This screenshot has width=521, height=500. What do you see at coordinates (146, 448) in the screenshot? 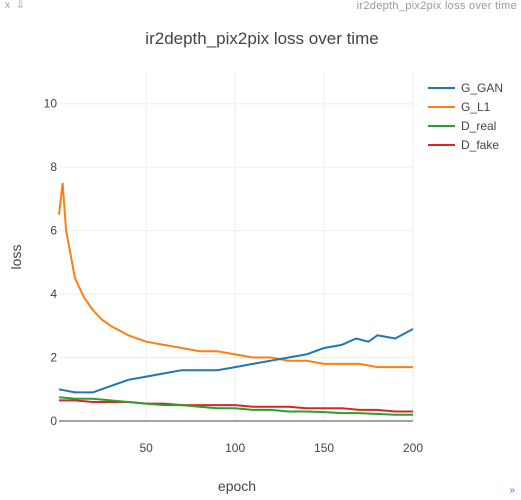
I see `x-tick-label: 50` at bounding box center [146, 448].